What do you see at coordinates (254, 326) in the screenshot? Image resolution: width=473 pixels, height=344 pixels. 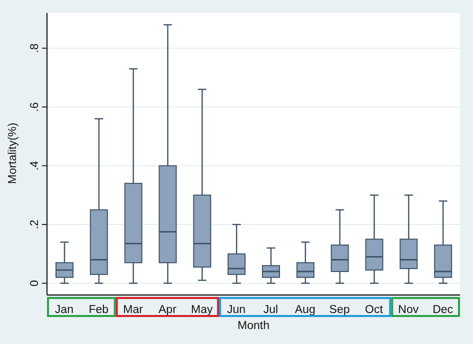 I see `x-axis-title: Month` at bounding box center [254, 326].